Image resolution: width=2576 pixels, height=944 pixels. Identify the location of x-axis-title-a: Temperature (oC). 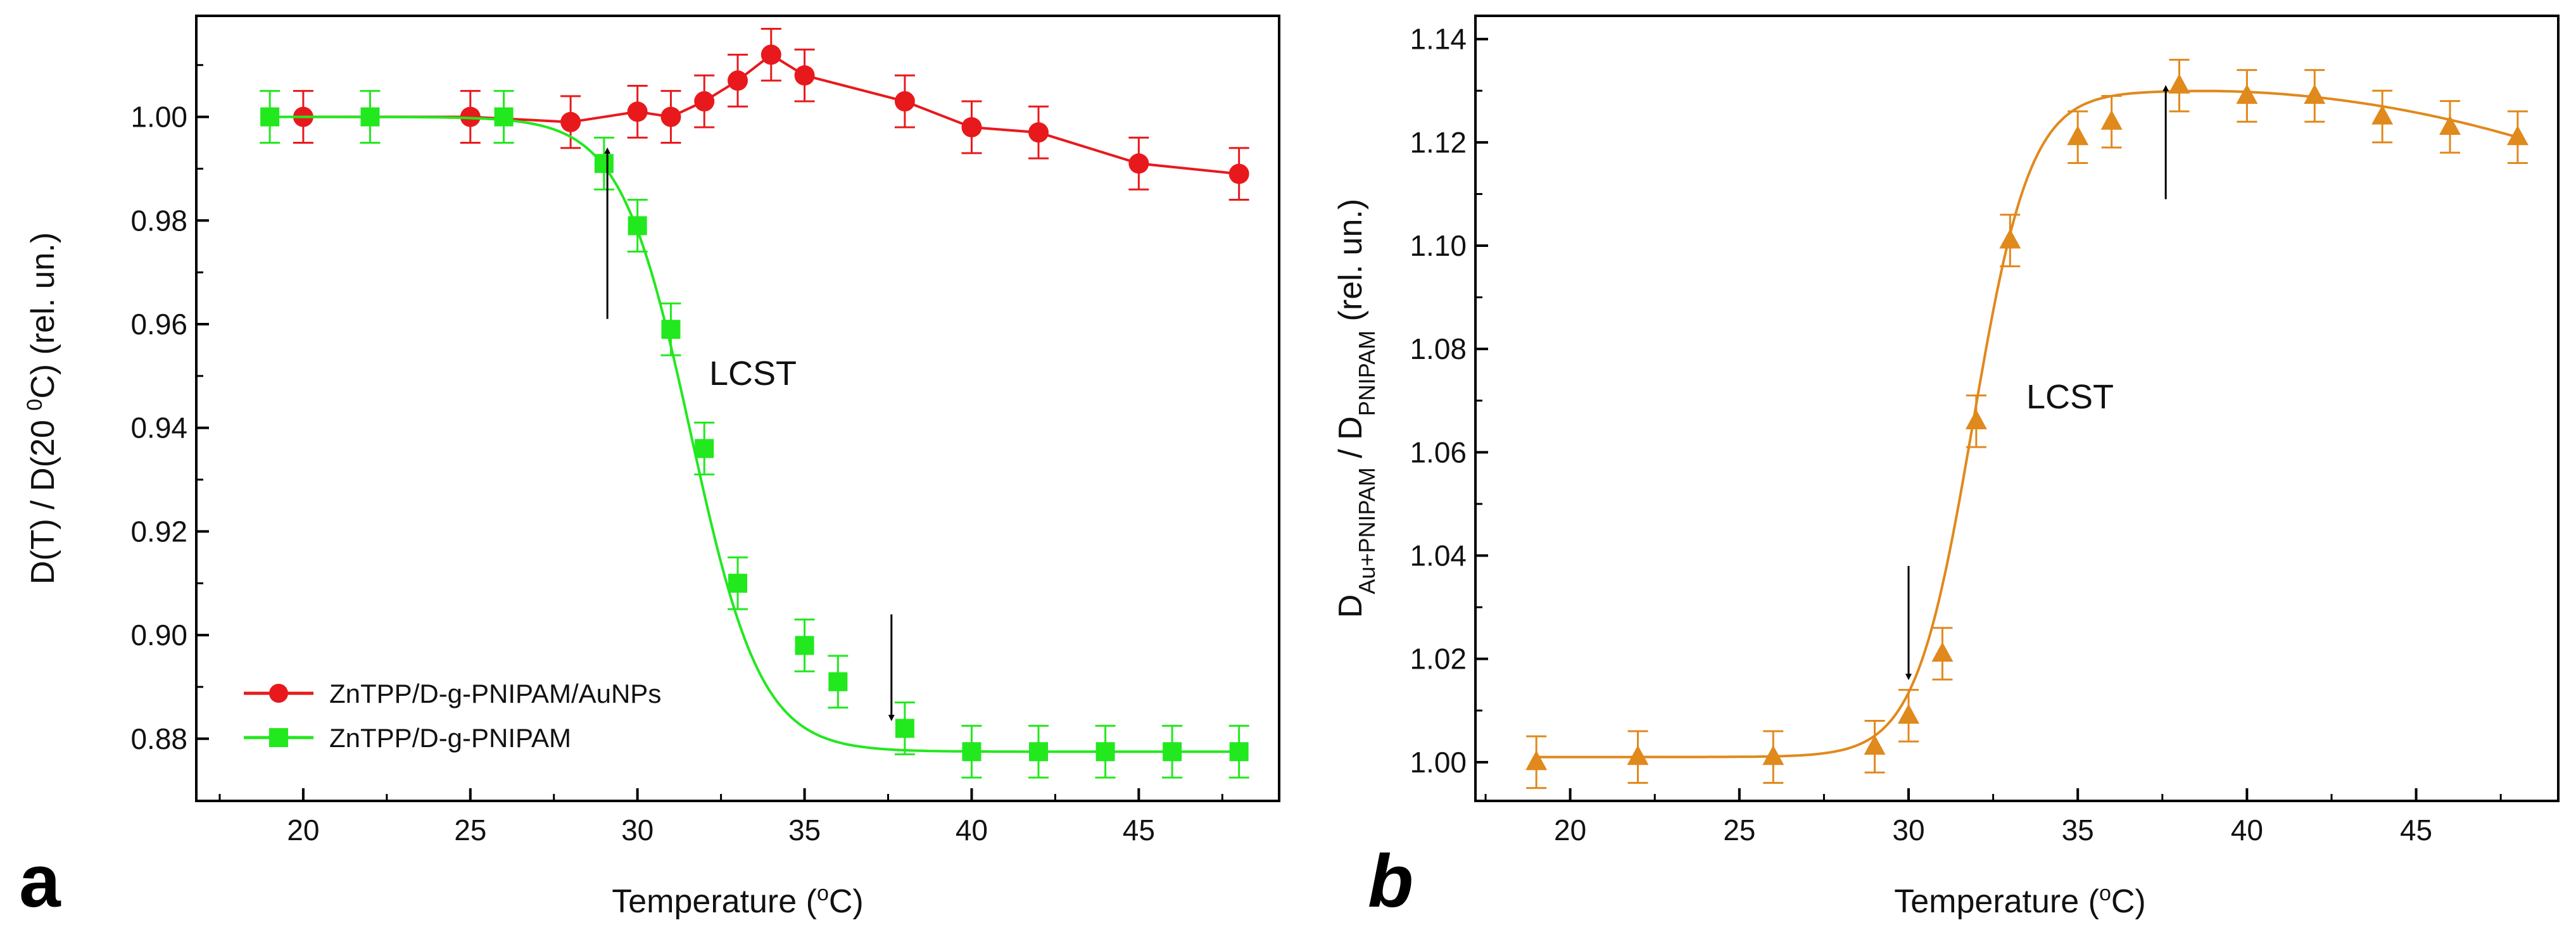
(737, 900).